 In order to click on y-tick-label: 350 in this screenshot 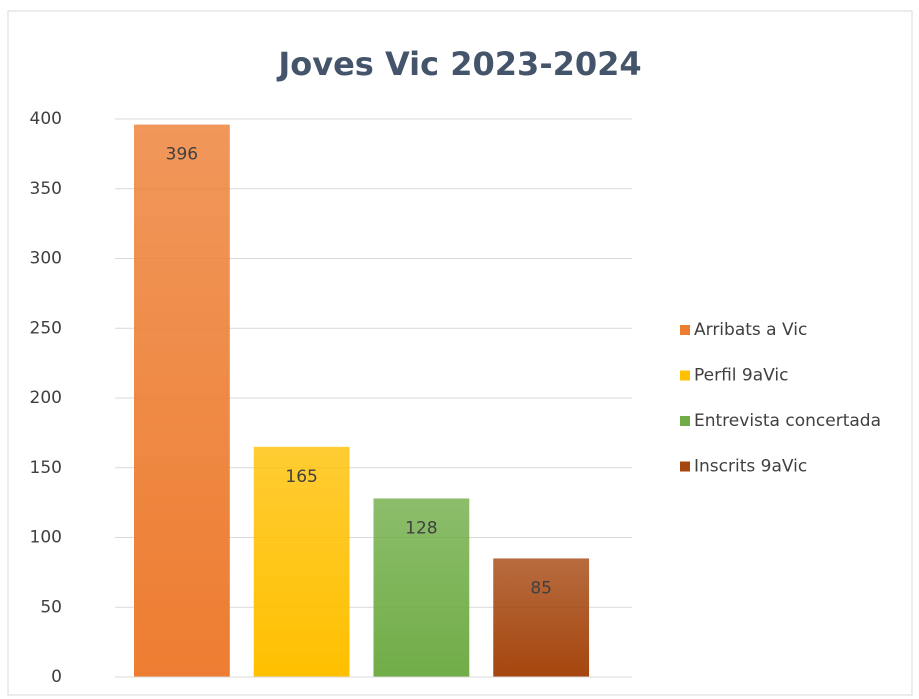, I will do `click(46, 189)`.